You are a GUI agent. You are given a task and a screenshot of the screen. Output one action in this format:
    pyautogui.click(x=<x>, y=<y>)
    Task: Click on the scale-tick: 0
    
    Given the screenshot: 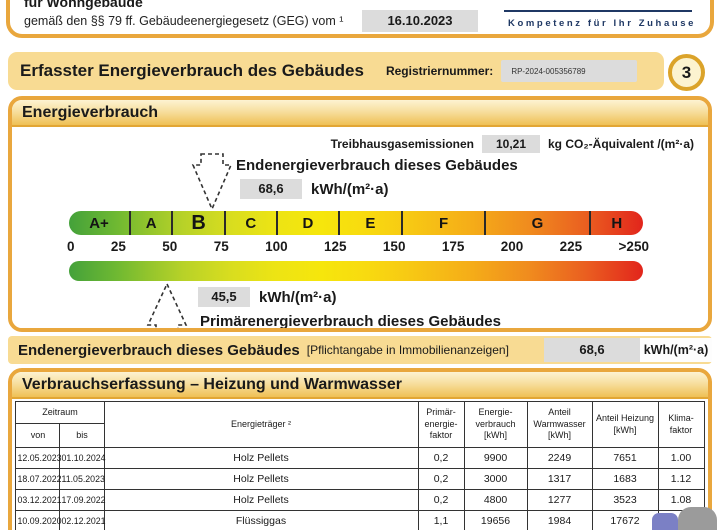 What is the action you would take?
    pyautogui.click(x=71, y=246)
    